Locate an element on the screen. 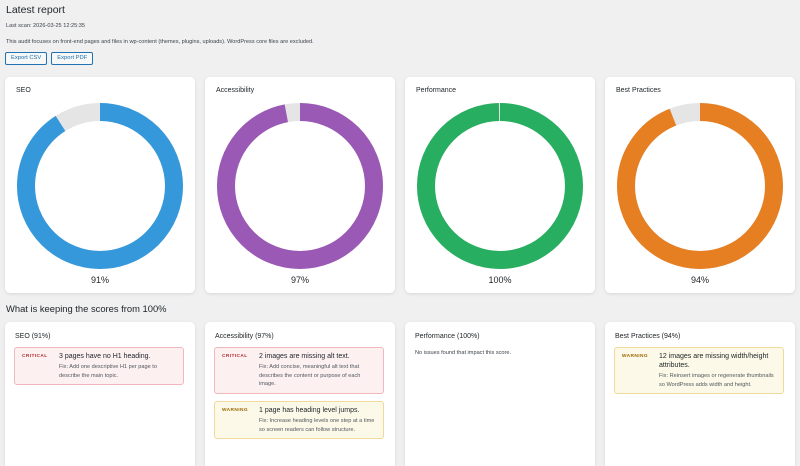 The width and height of the screenshot is (800, 466). score-card-performance: Performance 100% is located at coordinates (500, 185).